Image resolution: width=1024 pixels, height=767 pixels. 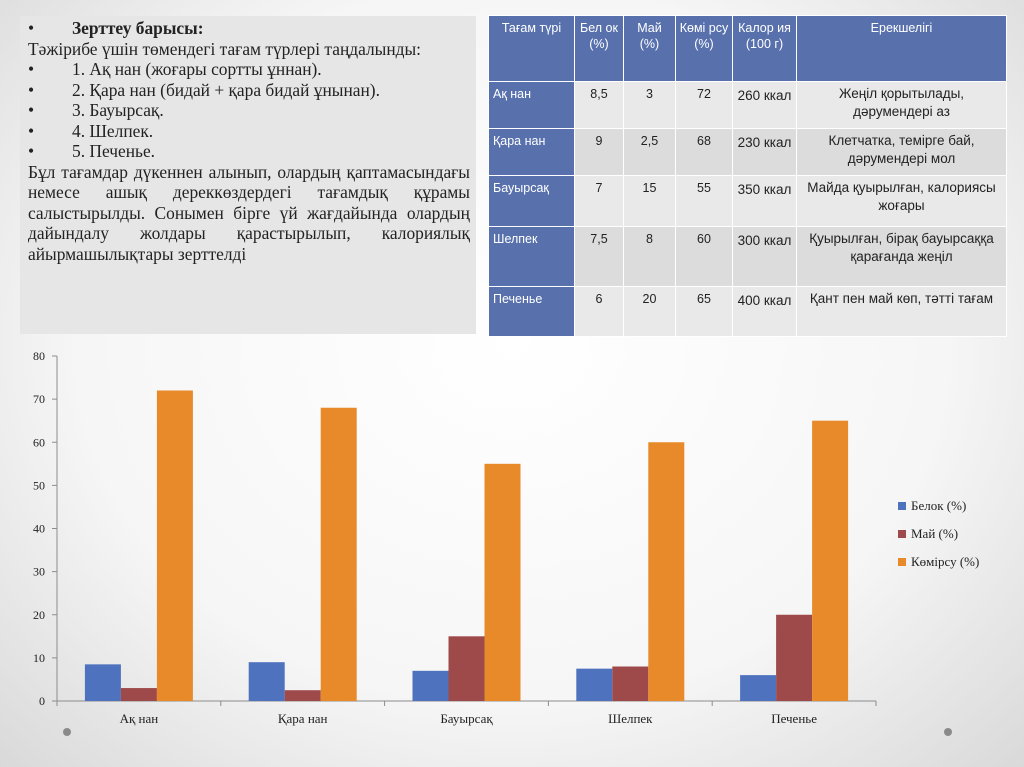 I want to click on list-item-text: 2. Қара нан (бидай + қара бидай ұнынан)., so click(x=226, y=89).